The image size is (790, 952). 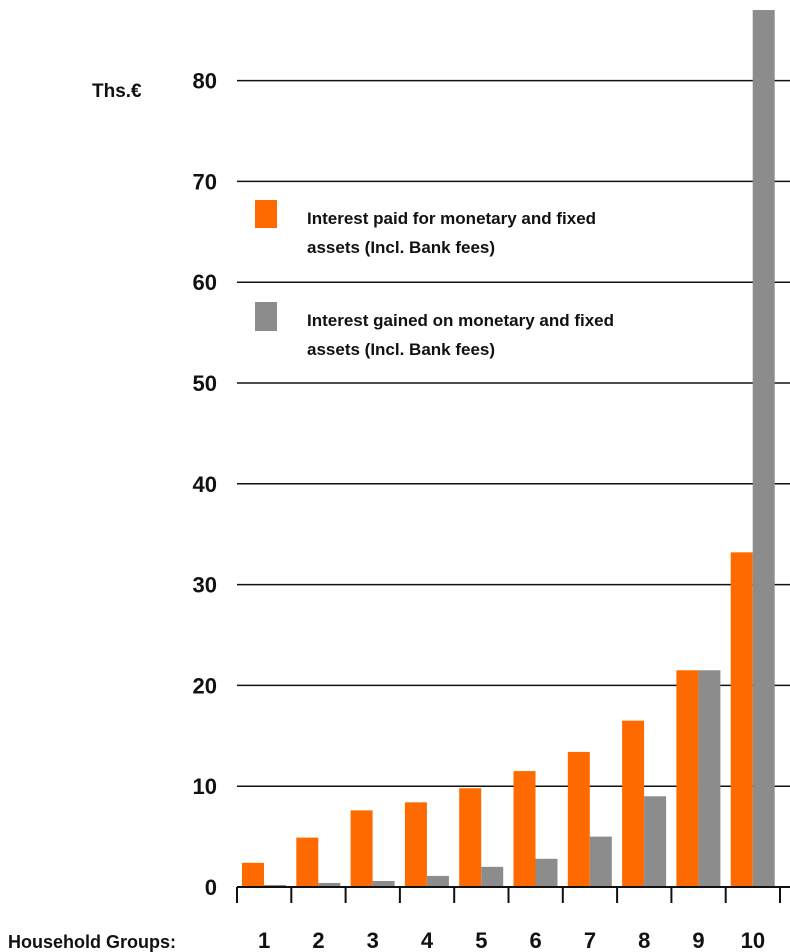 I want to click on x-tick-label-4: 4, so click(x=427, y=940).